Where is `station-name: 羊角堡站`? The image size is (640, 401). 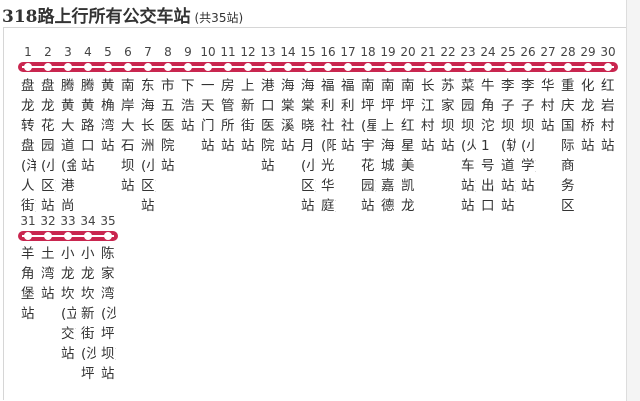 station-name: 羊角堡站 is located at coordinates (28, 284).